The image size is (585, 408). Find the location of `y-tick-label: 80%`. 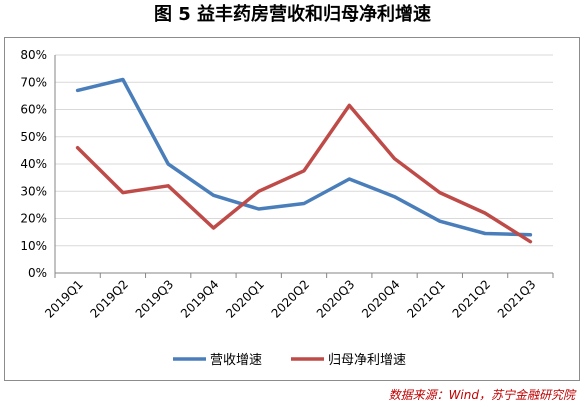

y-tick-label: 80% is located at coordinates (33, 55).